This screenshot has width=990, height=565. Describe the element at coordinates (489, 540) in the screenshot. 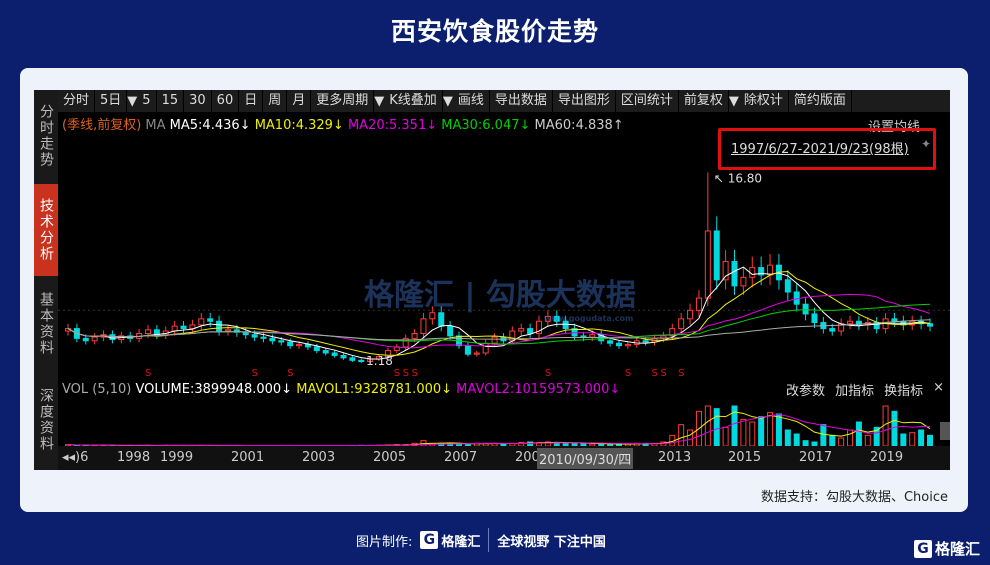

I see `divider` at that location.